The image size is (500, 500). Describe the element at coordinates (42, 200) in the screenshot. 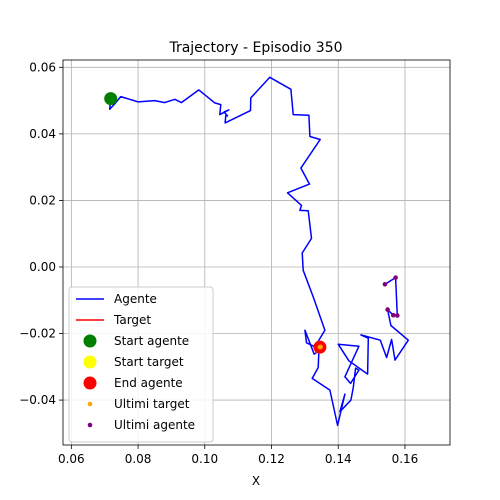

I see `y-tick-label: 0.02` at that location.